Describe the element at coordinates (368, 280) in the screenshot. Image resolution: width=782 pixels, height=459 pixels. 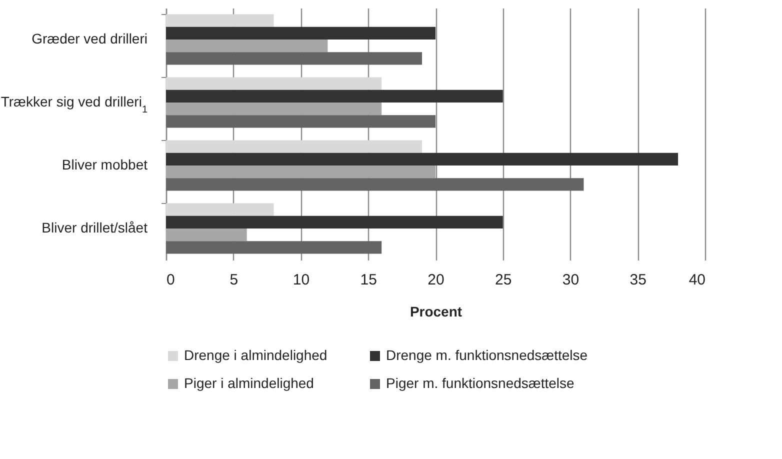
I see `x-tick-label: 15` at that location.